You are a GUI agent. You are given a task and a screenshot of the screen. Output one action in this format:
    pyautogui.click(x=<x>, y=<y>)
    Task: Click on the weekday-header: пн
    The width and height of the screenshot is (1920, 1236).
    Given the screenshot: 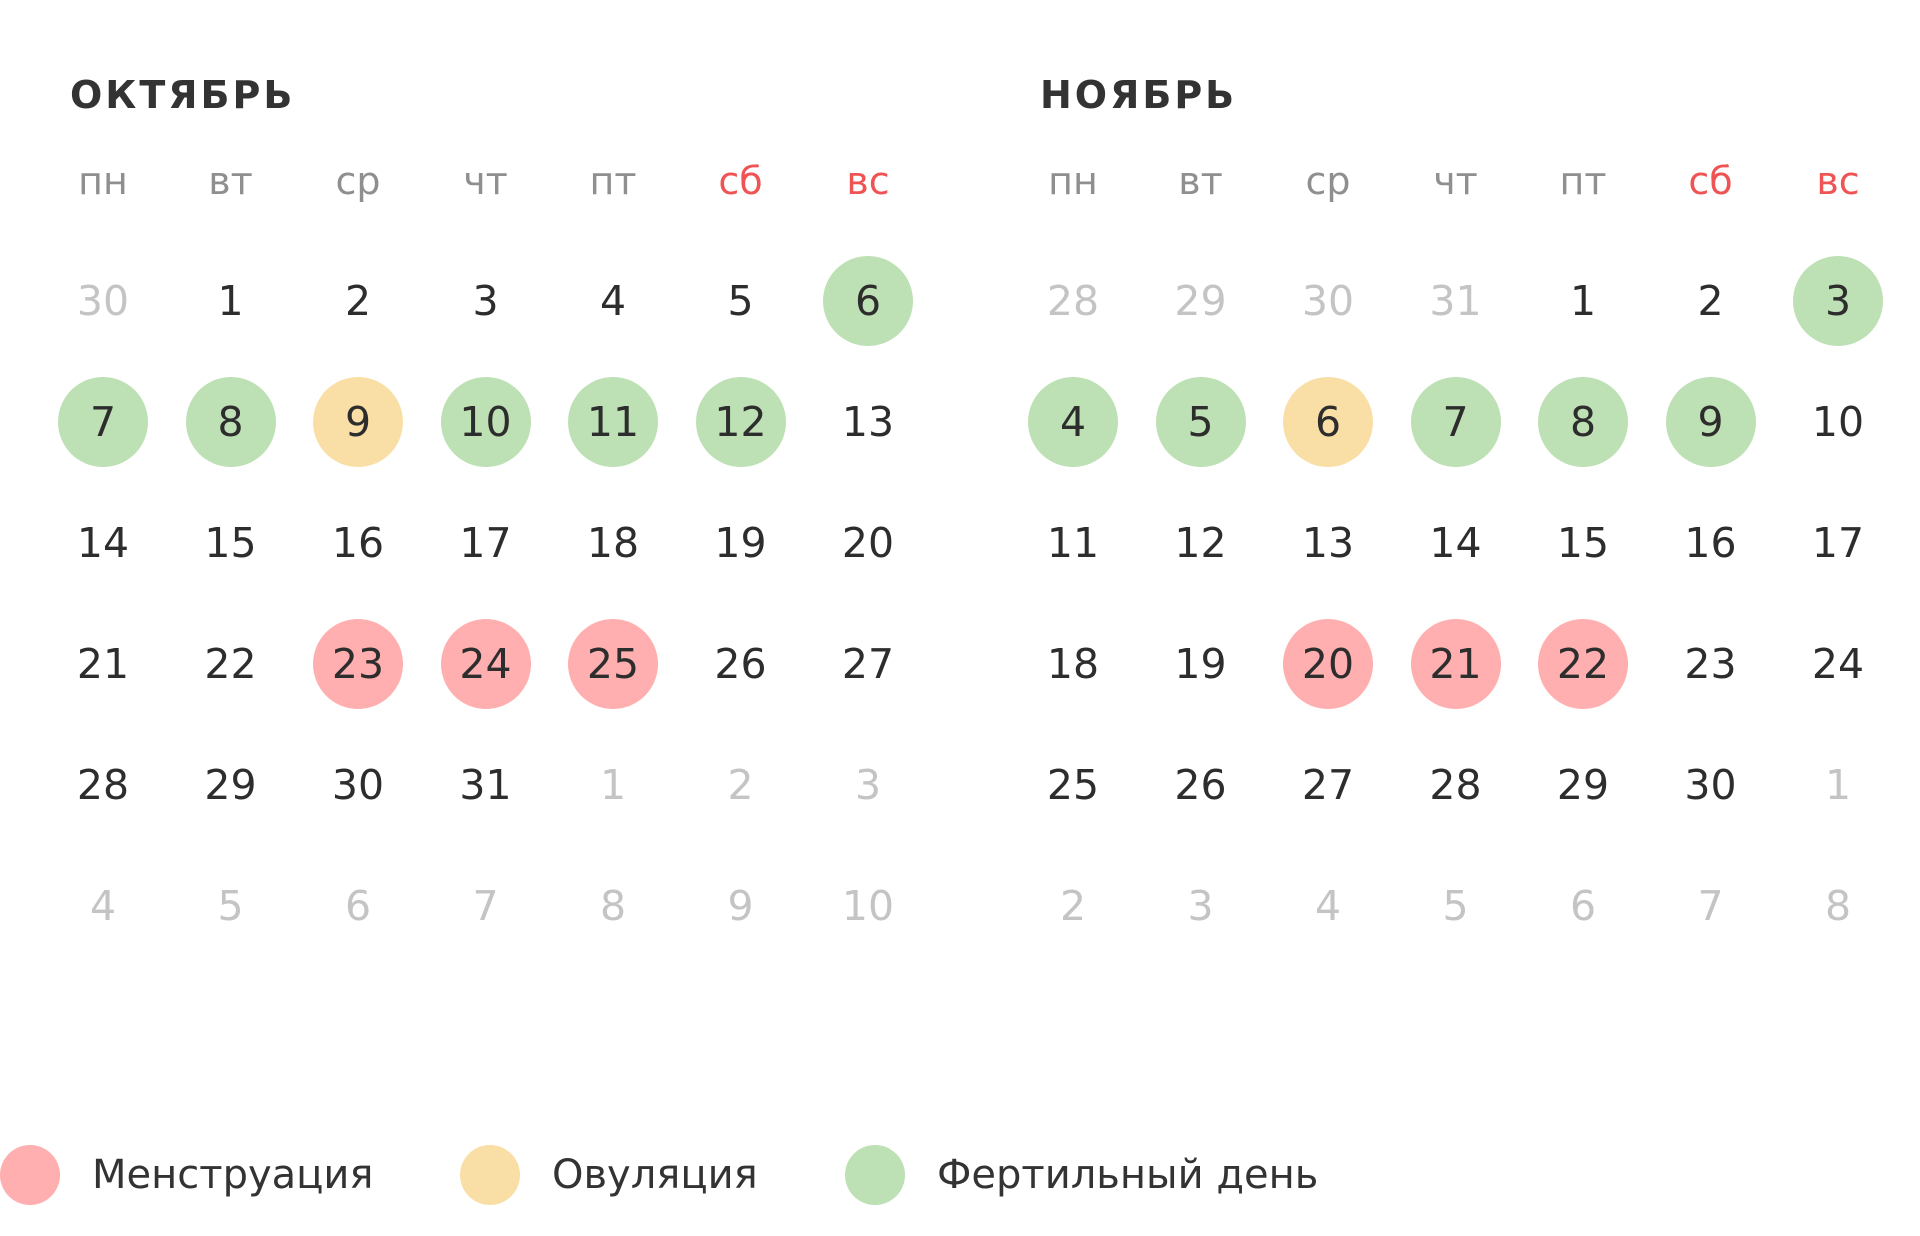 What is the action you would take?
    pyautogui.click(x=1073, y=181)
    